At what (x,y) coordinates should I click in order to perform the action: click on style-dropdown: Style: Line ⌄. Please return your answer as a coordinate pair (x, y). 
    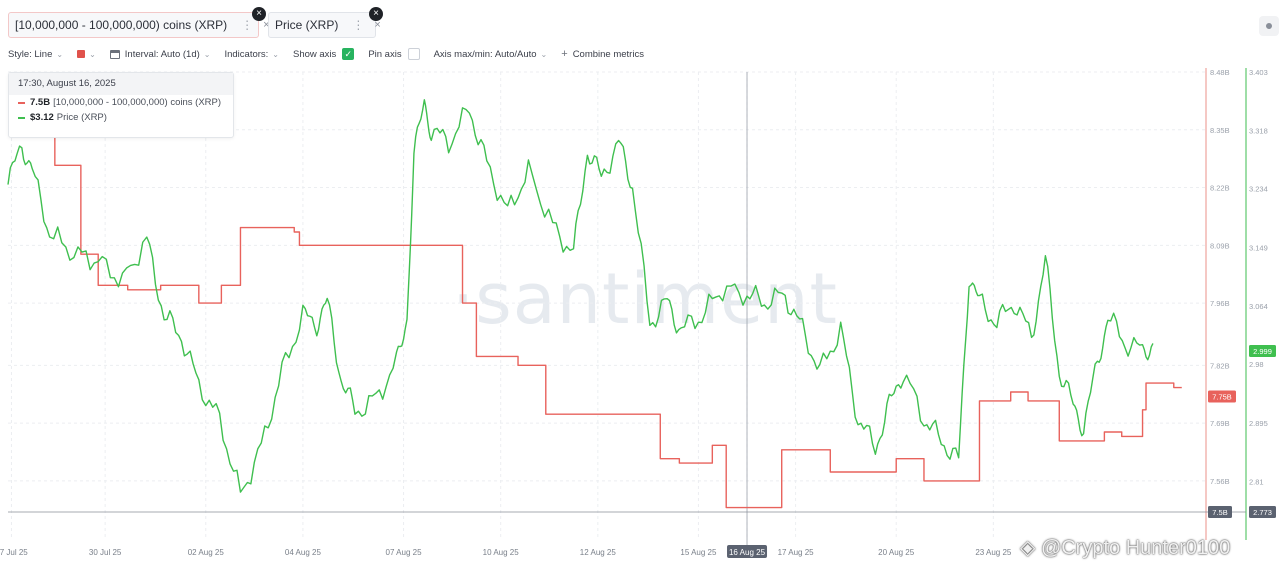
    Looking at the image, I should click on (35, 54).